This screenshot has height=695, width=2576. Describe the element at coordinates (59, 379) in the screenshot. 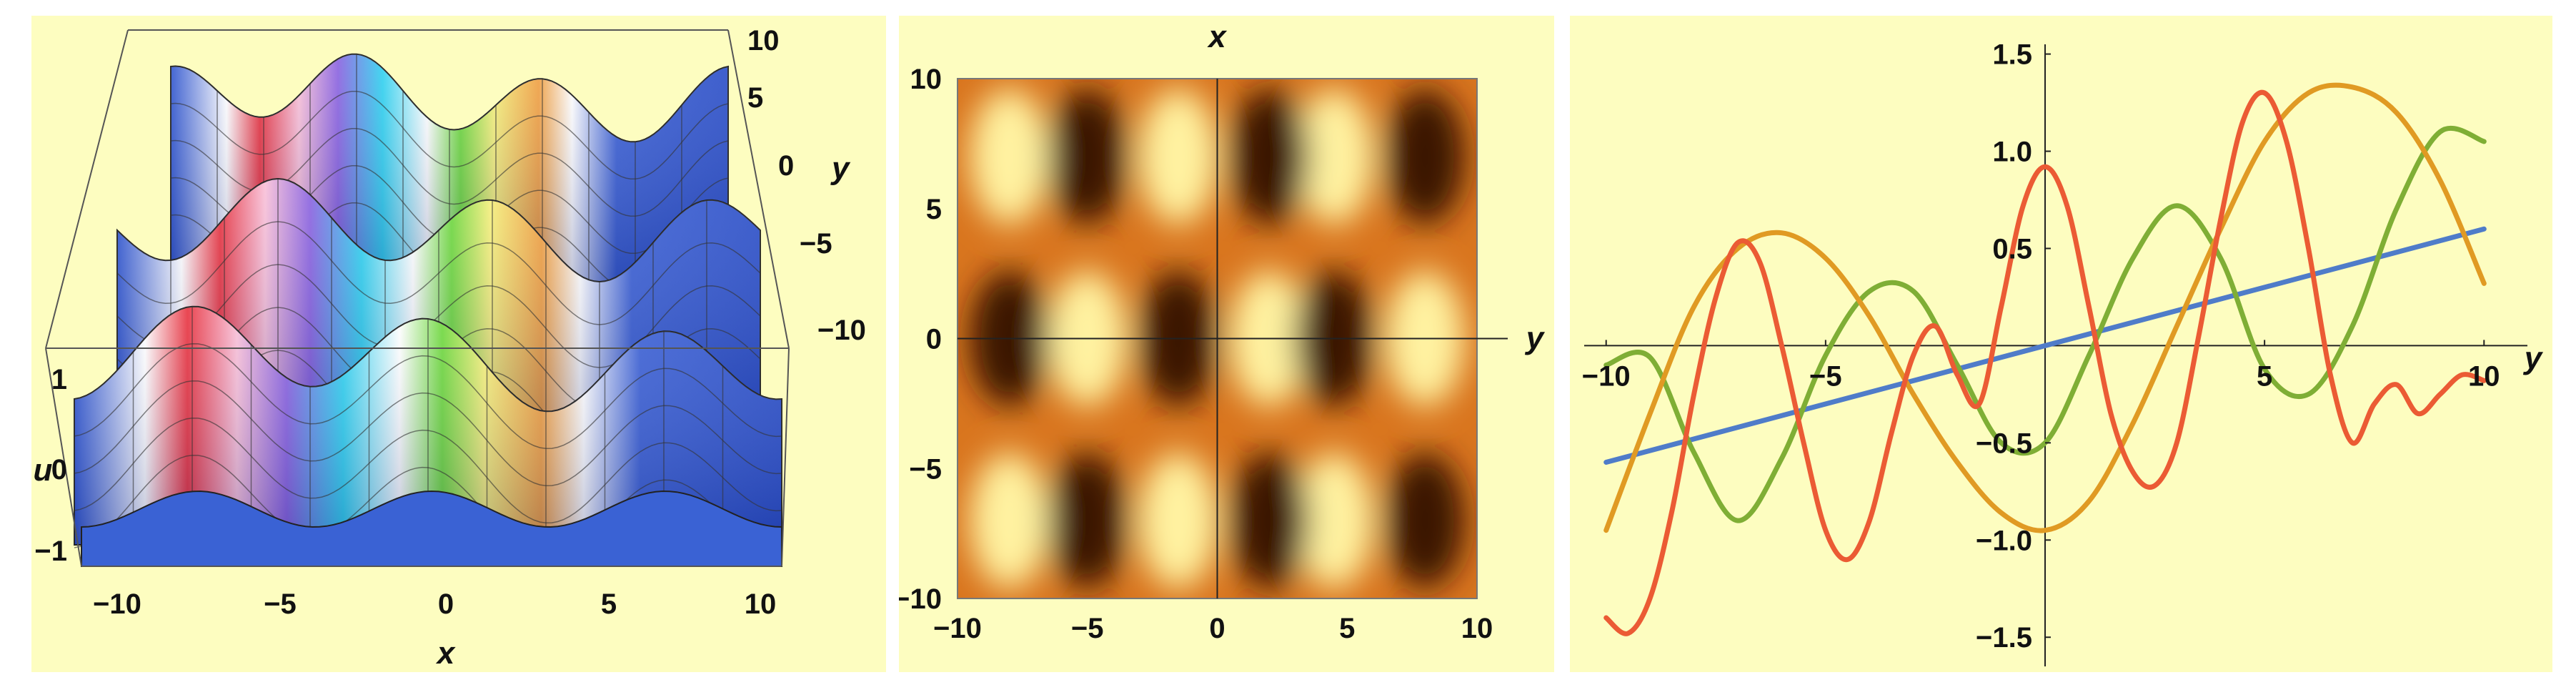

I see `z-tick-label: 1` at that location.